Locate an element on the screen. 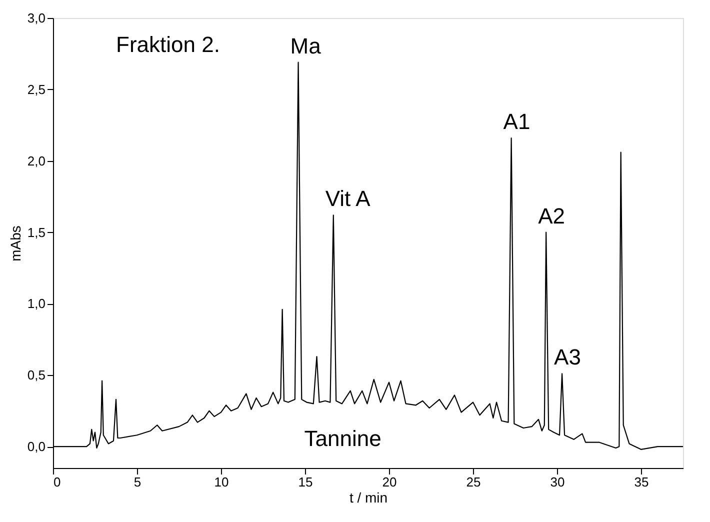 The width and height of the screenshot is (710, 522). y-tick-label: 3,0 is located at coordinates (36, 18).